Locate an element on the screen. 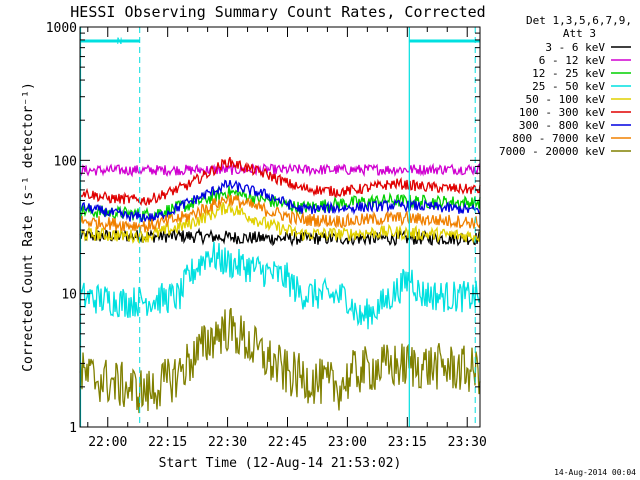 This screenshot has width=640, height=480. x-tick-label: 22:15 is located at coordinates (167, 442).